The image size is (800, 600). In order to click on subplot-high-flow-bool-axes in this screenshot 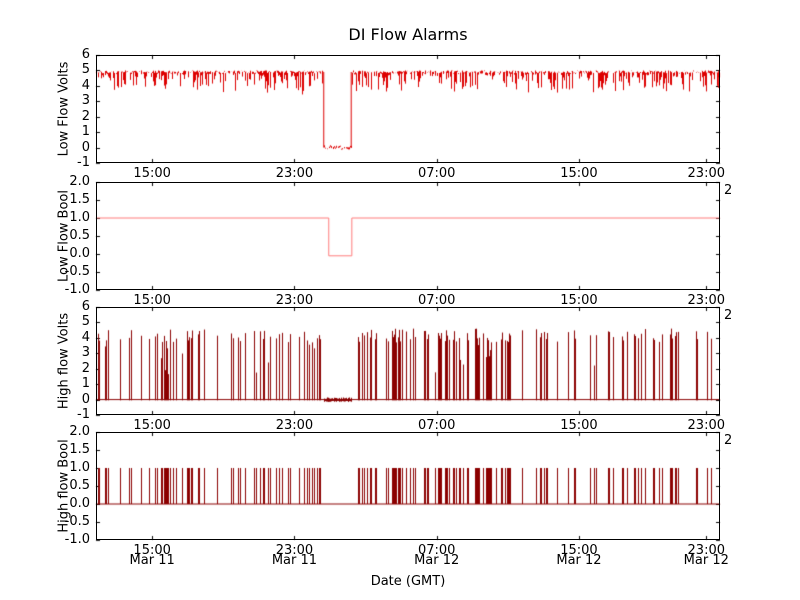, I will do `click(408, 486)`.